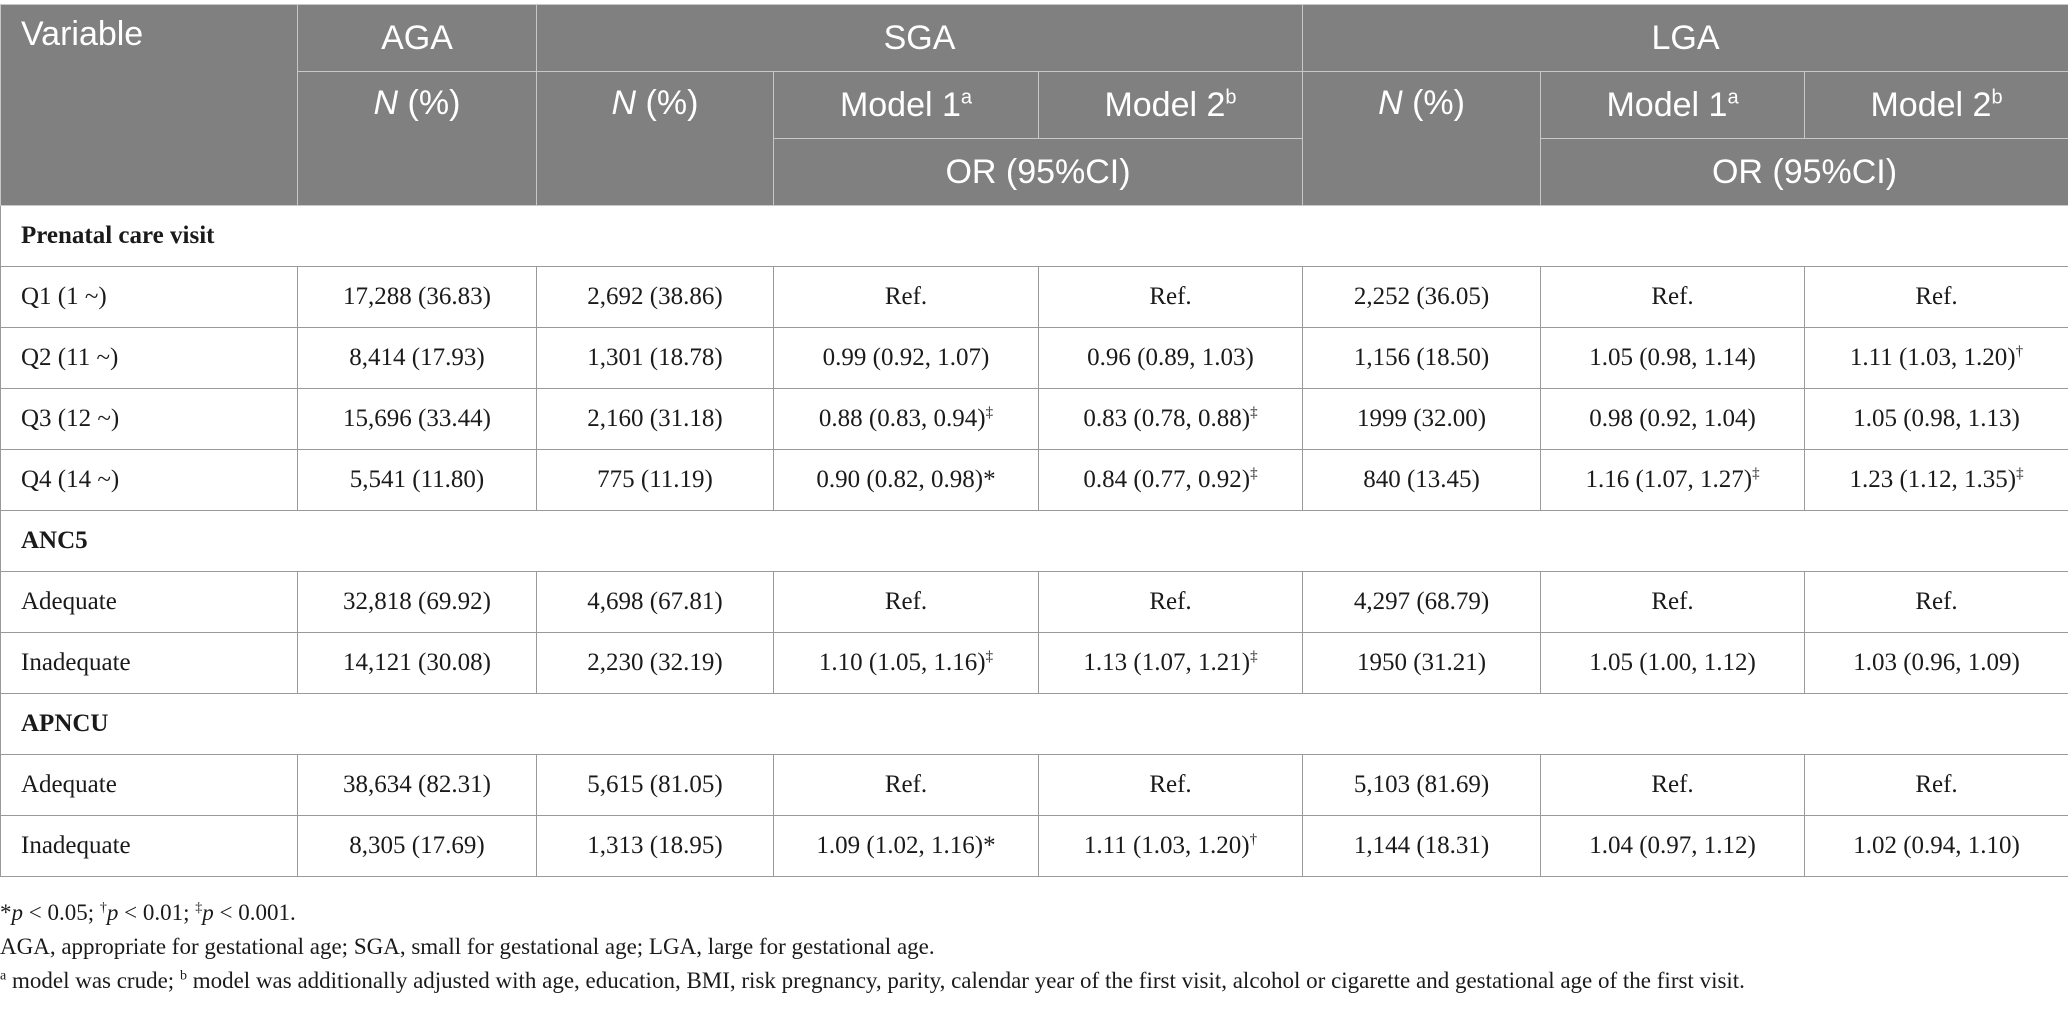 The height and width of the screenshot is (1013, 2068). I want to click on p3-mark: ‡, so click(199, 908).